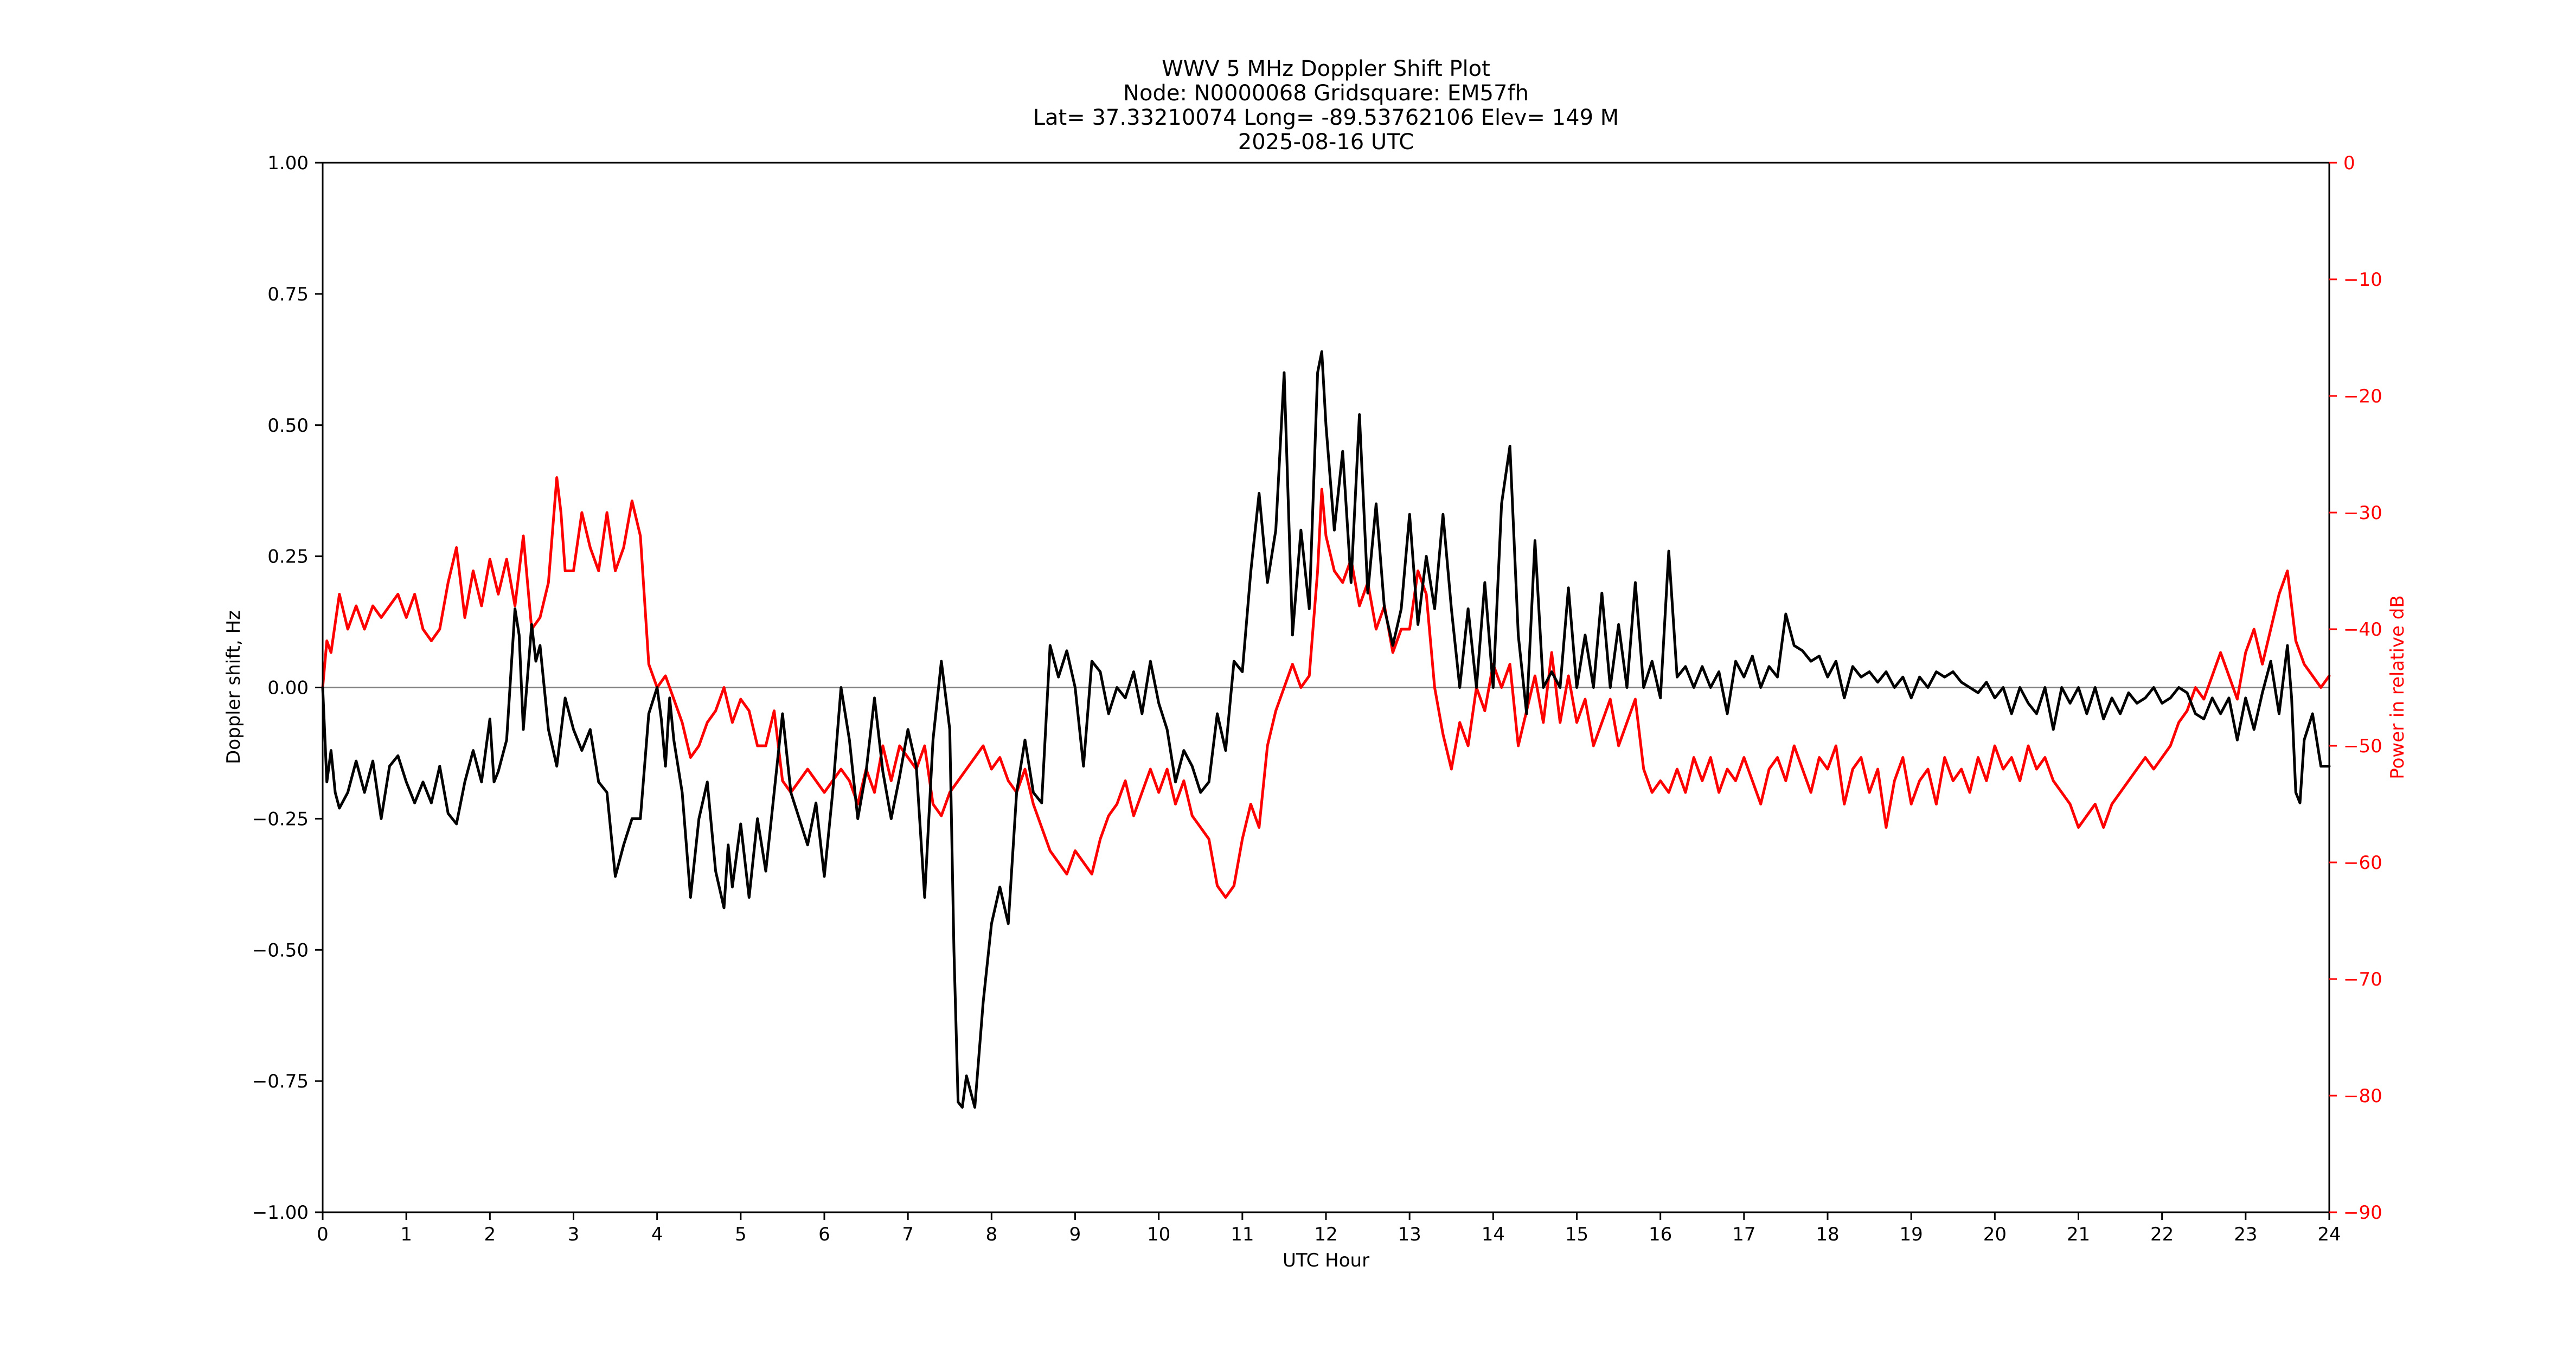 The width and height of the screenshot is (2576, 1356). Describe the element at coordinates (288, 294) in the screenshot. I see `y-tick-label: 0.75` at that location.